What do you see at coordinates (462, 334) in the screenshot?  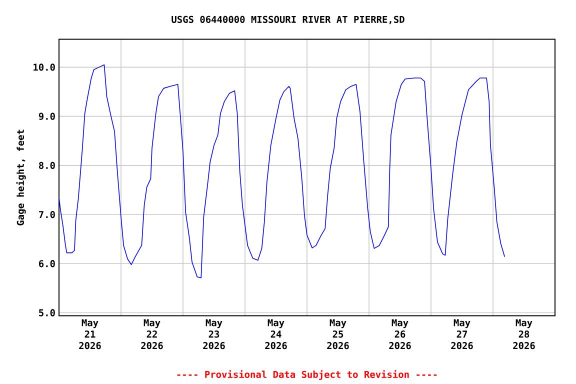 I see `x-tick-label: May 27 2026` at bounding box center [462, 334].